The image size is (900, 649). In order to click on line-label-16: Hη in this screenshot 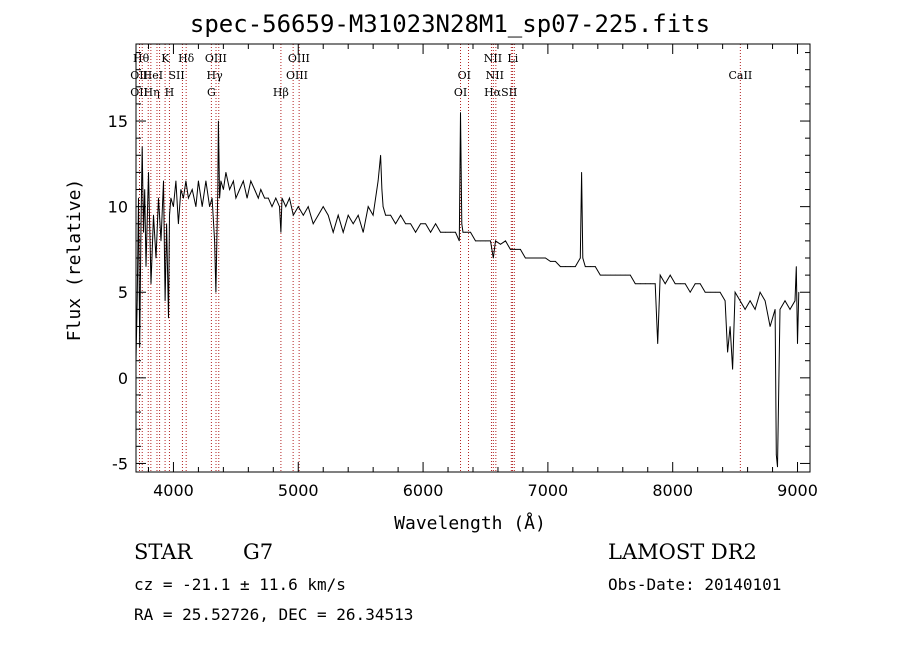, I will do `click(152, 92)`.